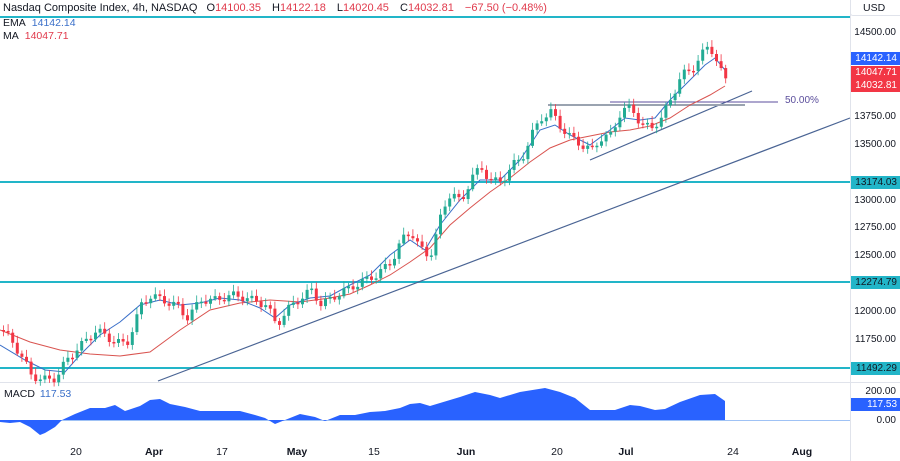 This screenshot has width=900, height=461. What do you see at coordinates (875, 227) in the screenshot?
I see `price-tick: 12750.00` at bounding box center [875, 227].